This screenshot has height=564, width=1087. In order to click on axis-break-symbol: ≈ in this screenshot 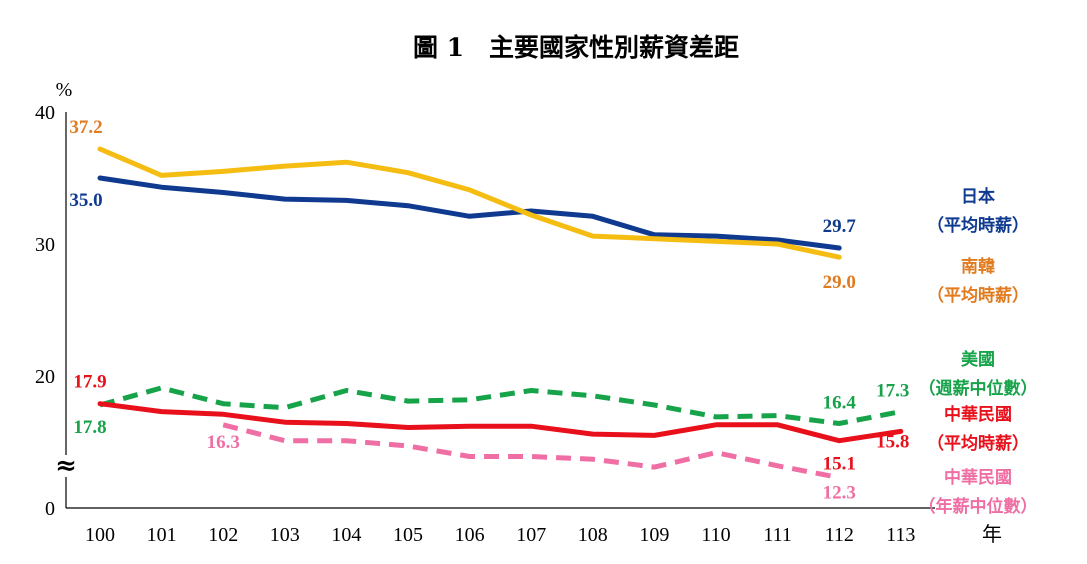, I will do `click(66, 466)`.